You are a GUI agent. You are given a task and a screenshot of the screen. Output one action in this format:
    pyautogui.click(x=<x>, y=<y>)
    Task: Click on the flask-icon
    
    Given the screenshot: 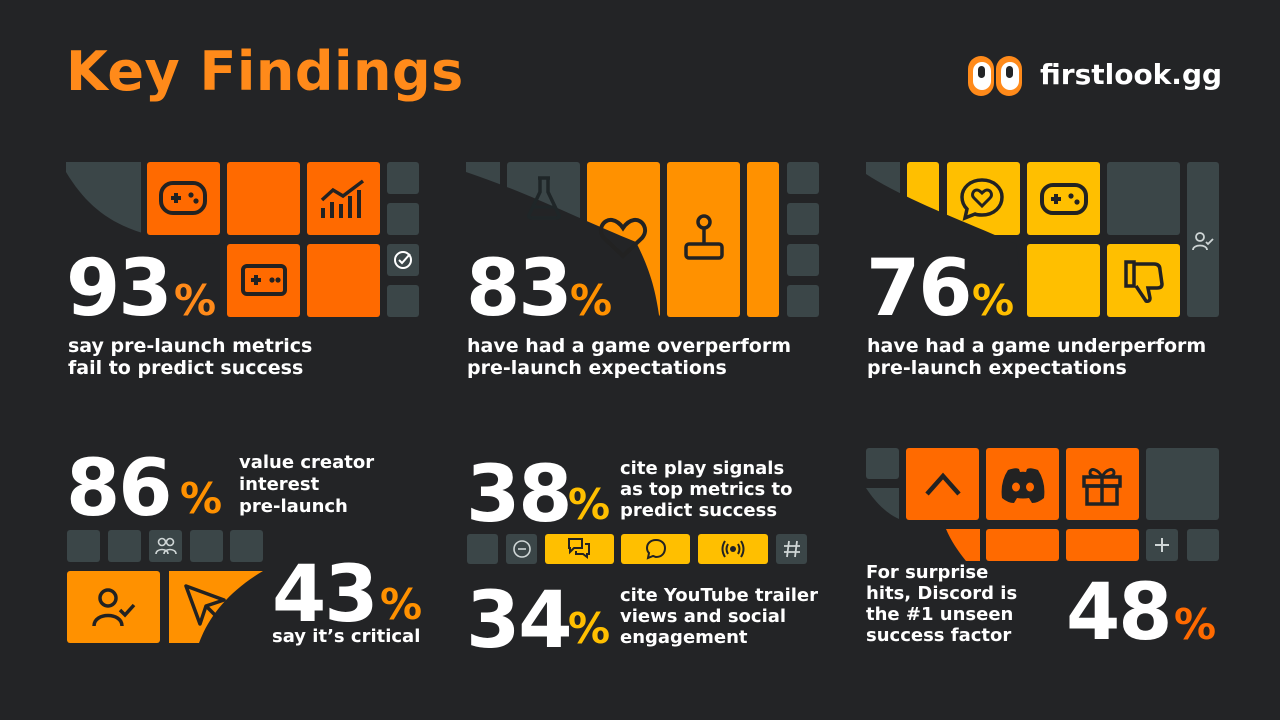 What is the action you would take?
    pyautogui.click(x=544, y=198)
    